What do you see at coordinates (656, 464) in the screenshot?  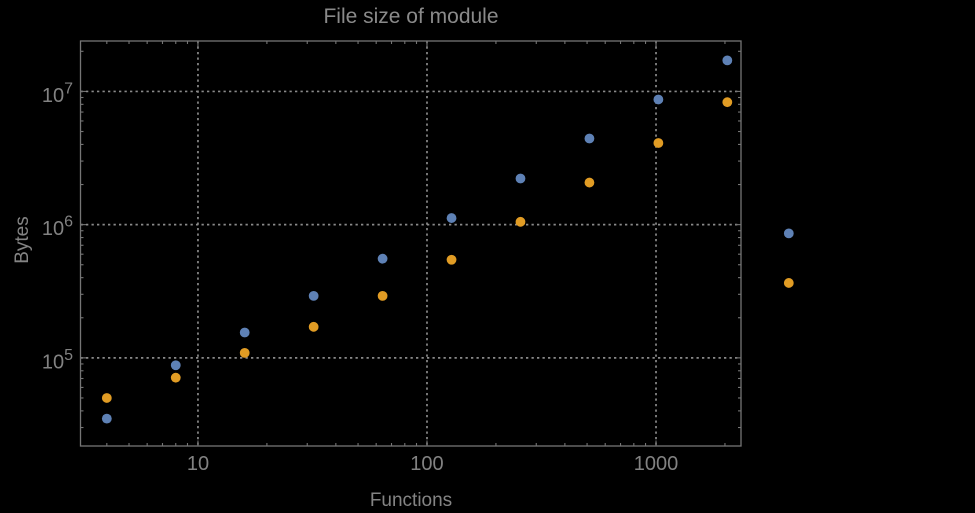 I see `x-tick-label: 1000` at bounding box center [656, 464].